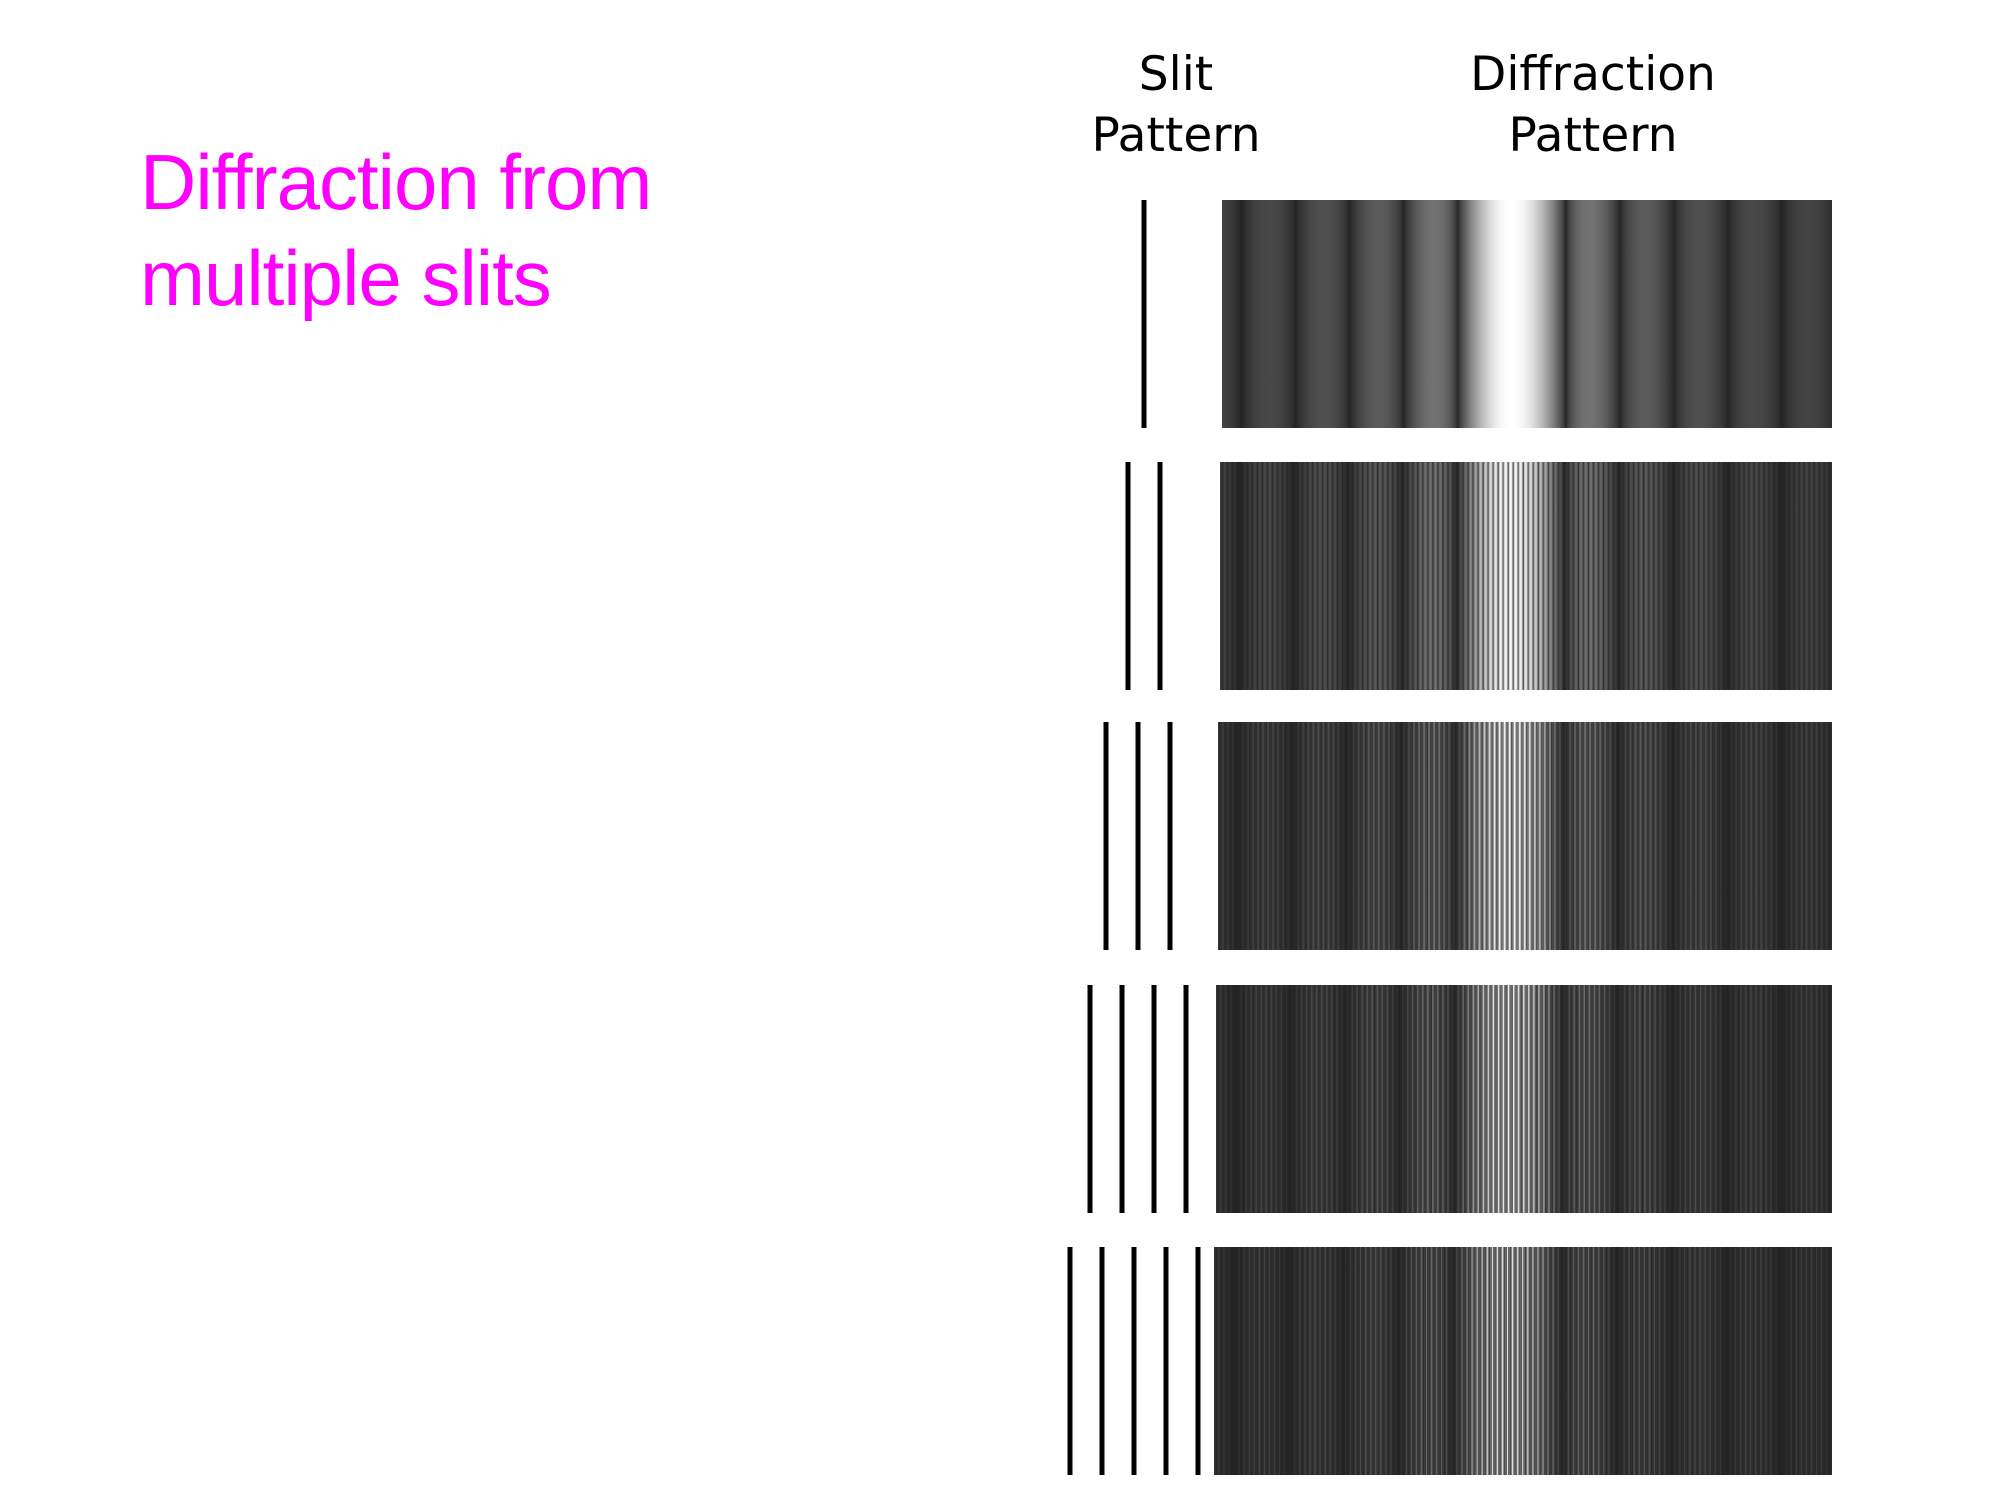  What do you see at coordinates (1176, 105) in the screenshot?
I see `slit-pattern-label: Slit Pattern` at bounding box center [1176, 105].